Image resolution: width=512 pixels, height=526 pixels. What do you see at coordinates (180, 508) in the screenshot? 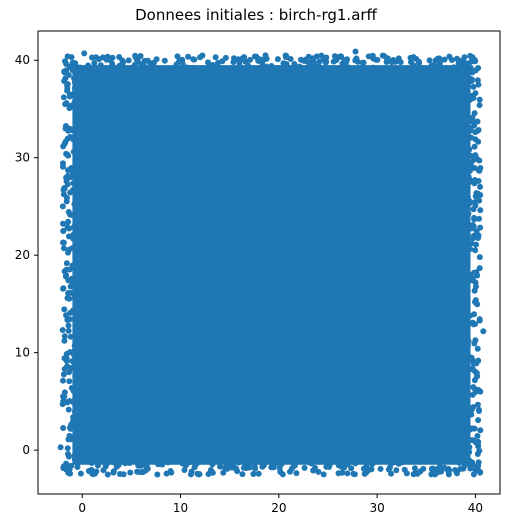
I see `x-tick-label: 10` at bounding box center [180, 508].